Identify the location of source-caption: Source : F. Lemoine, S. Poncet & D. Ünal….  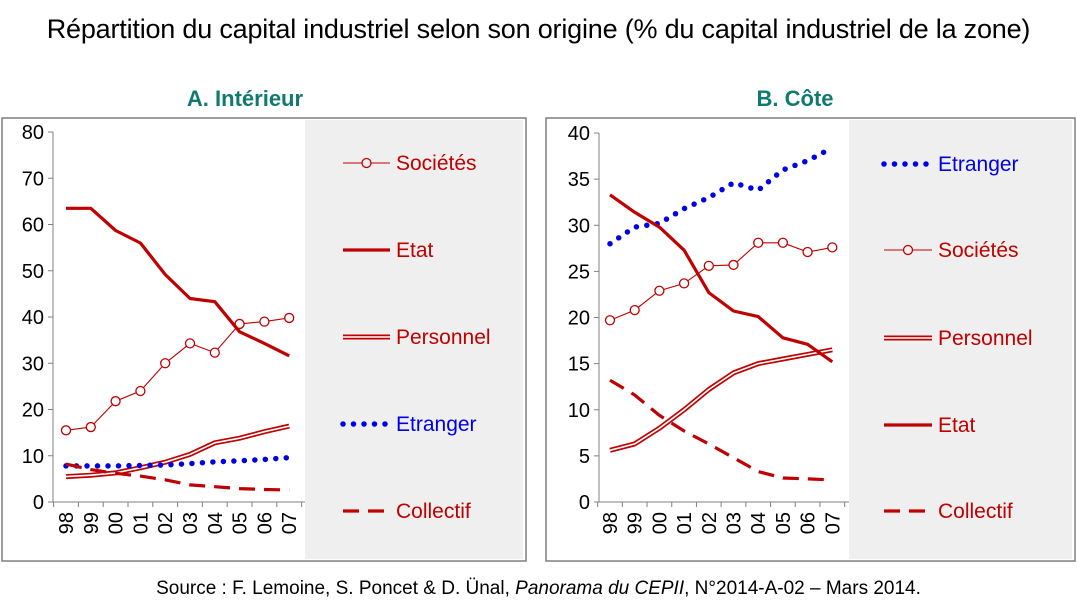
(538, 589).